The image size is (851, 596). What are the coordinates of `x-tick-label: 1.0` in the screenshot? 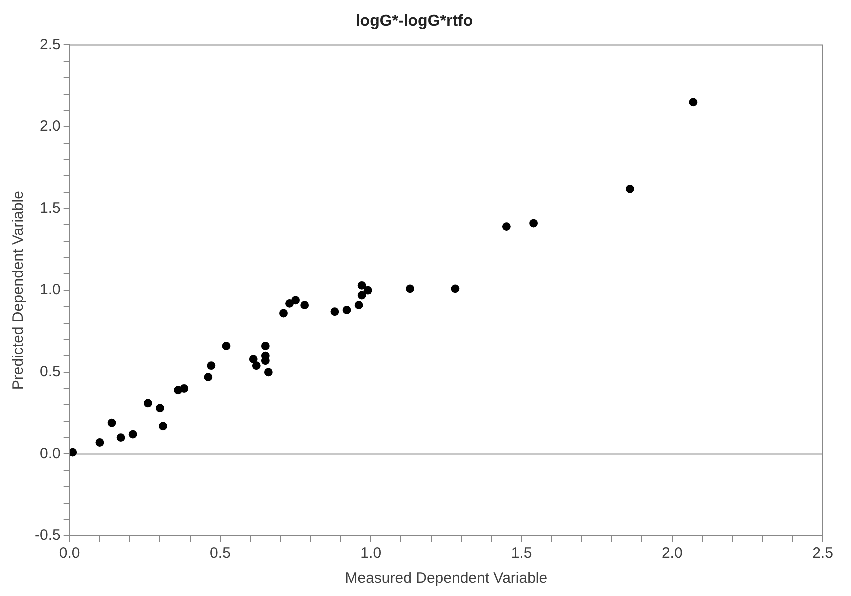 It's located at (371, 553).